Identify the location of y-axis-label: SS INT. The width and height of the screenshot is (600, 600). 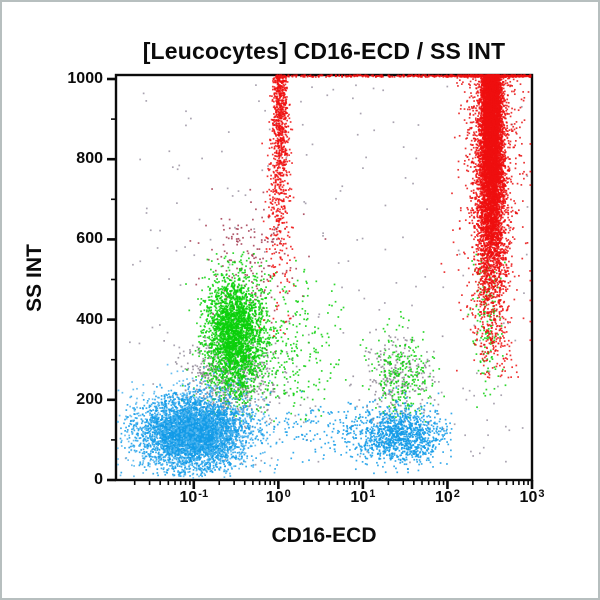
(34, 278).